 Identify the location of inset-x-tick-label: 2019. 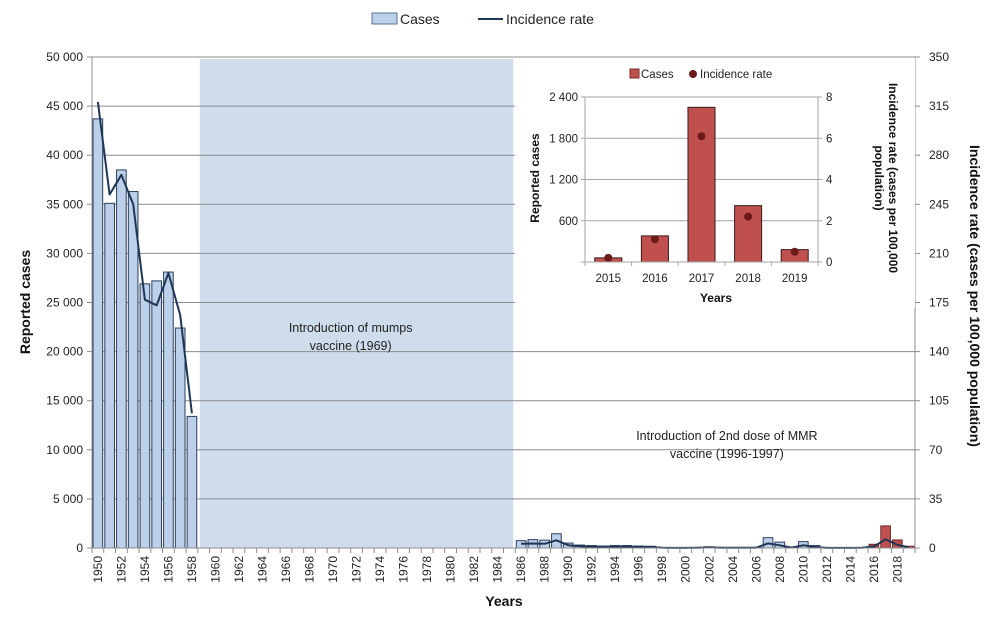
(795, 279).